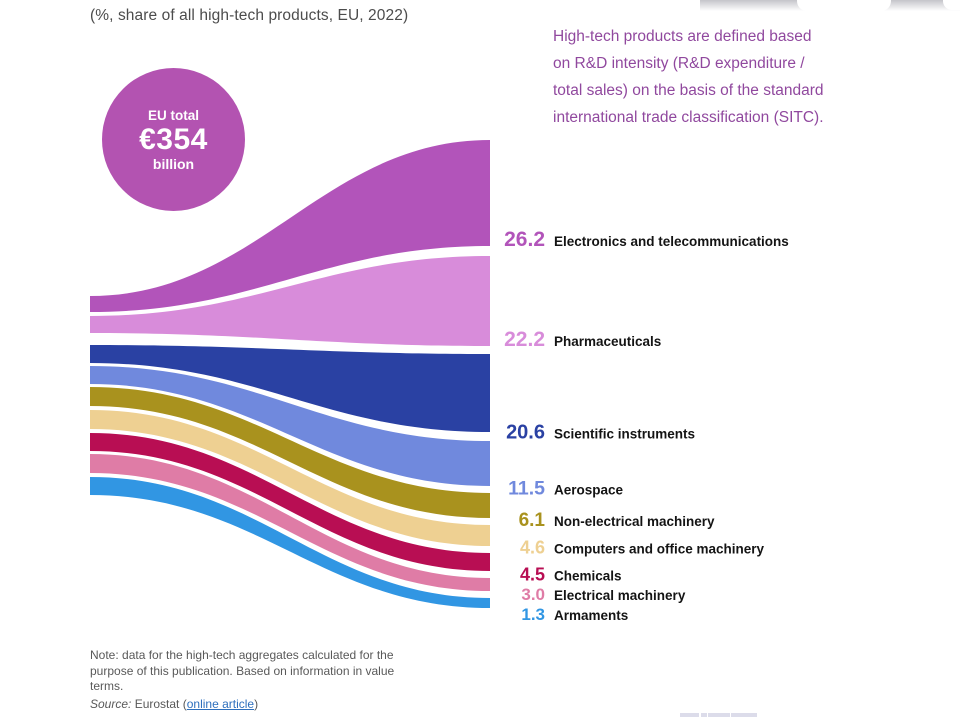 Image resolution: width=960 pixels, height=717 pixels. I want to click on definition-line: on R&D intensity (R&D expenditure /, so click(679, 63).